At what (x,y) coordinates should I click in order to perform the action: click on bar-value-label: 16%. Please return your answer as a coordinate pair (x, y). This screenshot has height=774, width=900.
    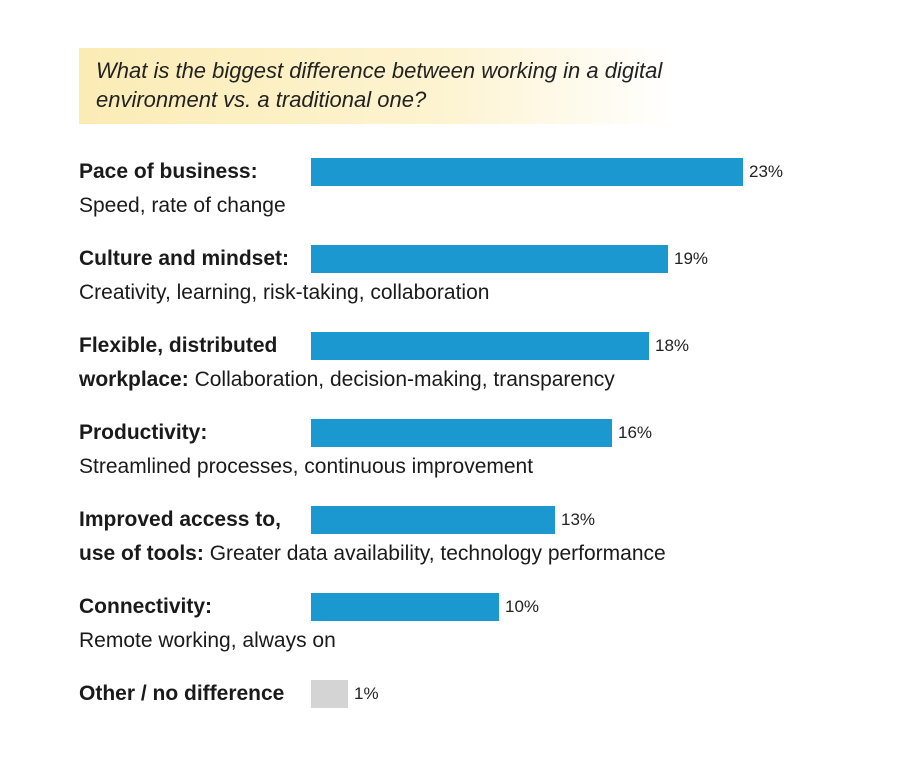
    Looking at the image, I should click on (635, 432).